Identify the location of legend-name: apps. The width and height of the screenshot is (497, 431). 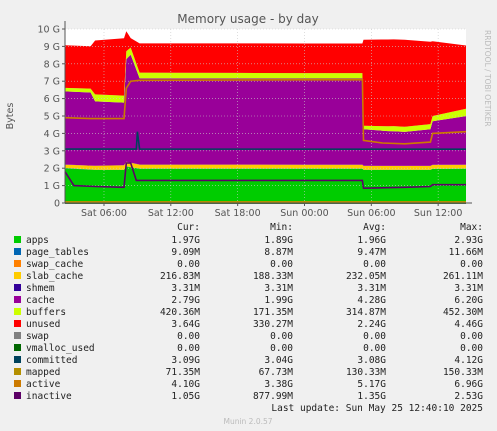
(37, 240).